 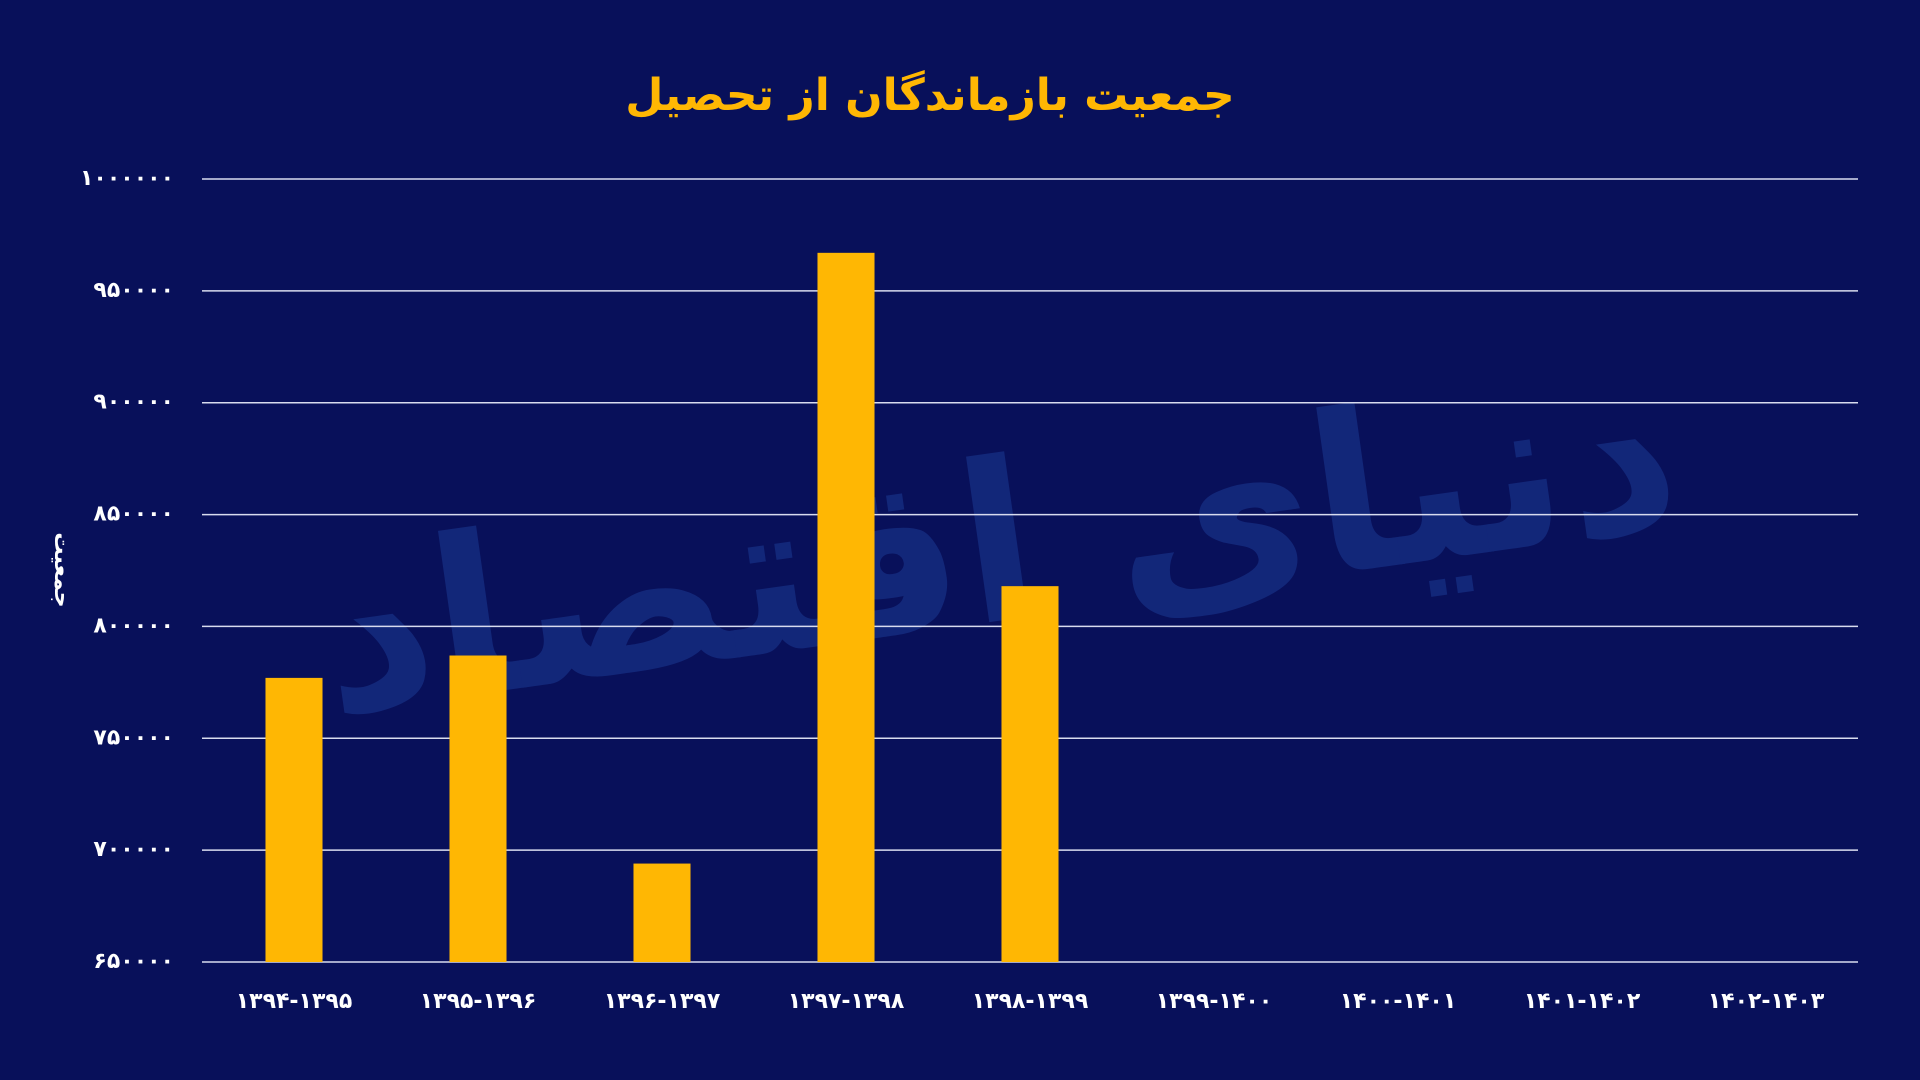 What do you see at coordinates (61, 569) in the screenshot?
I see `y-axis-label: جمعیت` at bounding box center [61, 569].